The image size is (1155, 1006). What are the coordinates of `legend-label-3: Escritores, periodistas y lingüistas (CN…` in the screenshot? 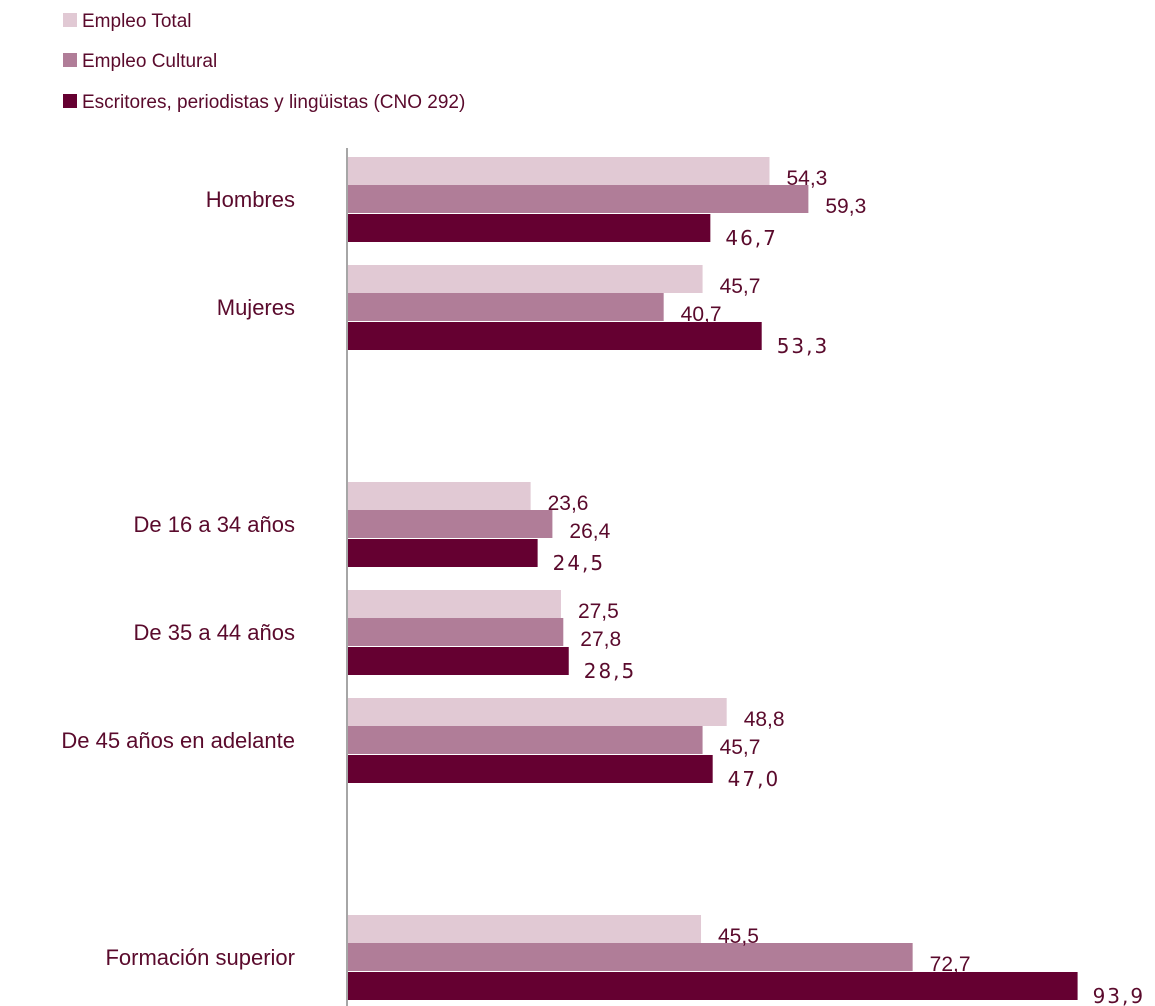 It's located at (273, 102).